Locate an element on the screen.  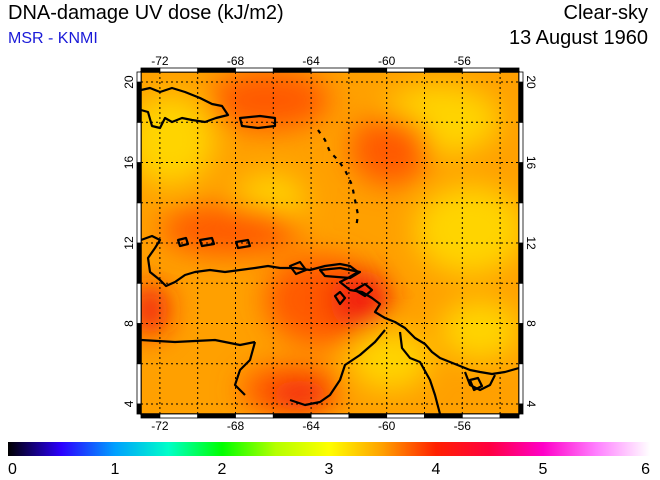
tobago-coast is located at coordinates (363, 290).